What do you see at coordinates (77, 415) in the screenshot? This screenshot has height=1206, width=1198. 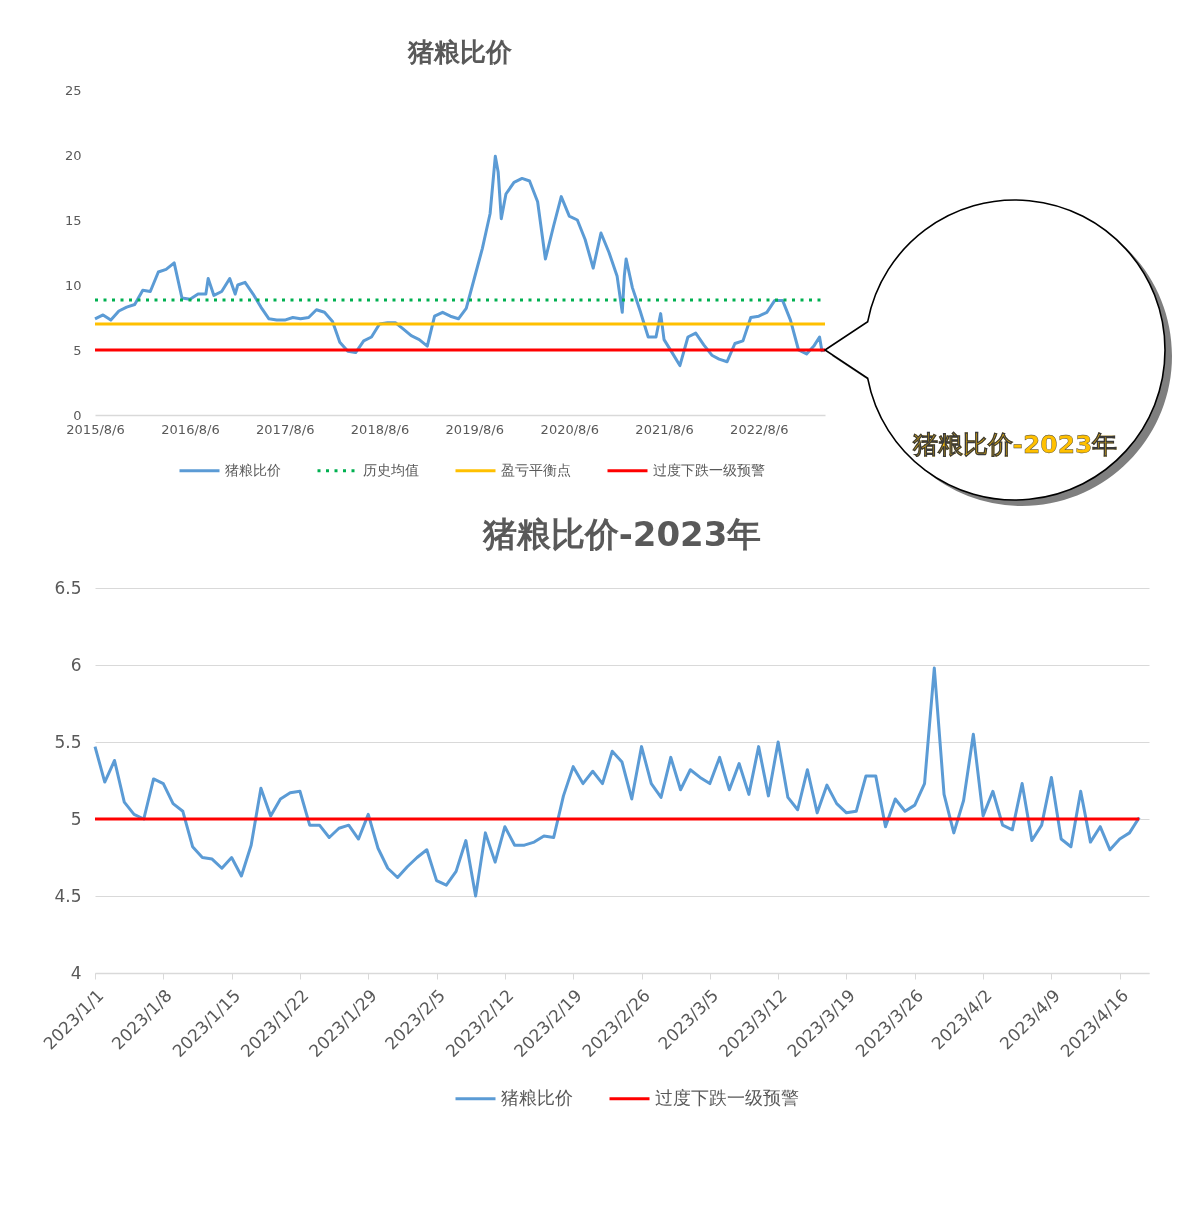 I see `y-tick-label: 0` at bounding box center [77, 415].